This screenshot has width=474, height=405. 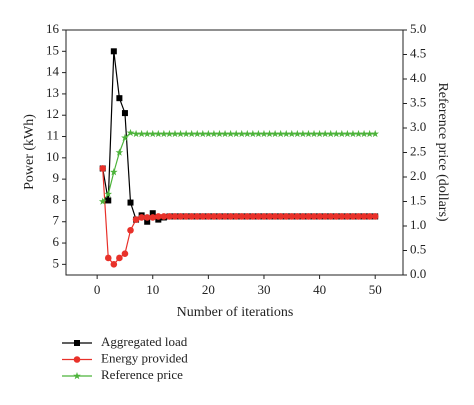 What do you see at coordinates (144, 341) in the screenshot?
I see `legend-label: Aggregated load` at bounding box center [144, 341].